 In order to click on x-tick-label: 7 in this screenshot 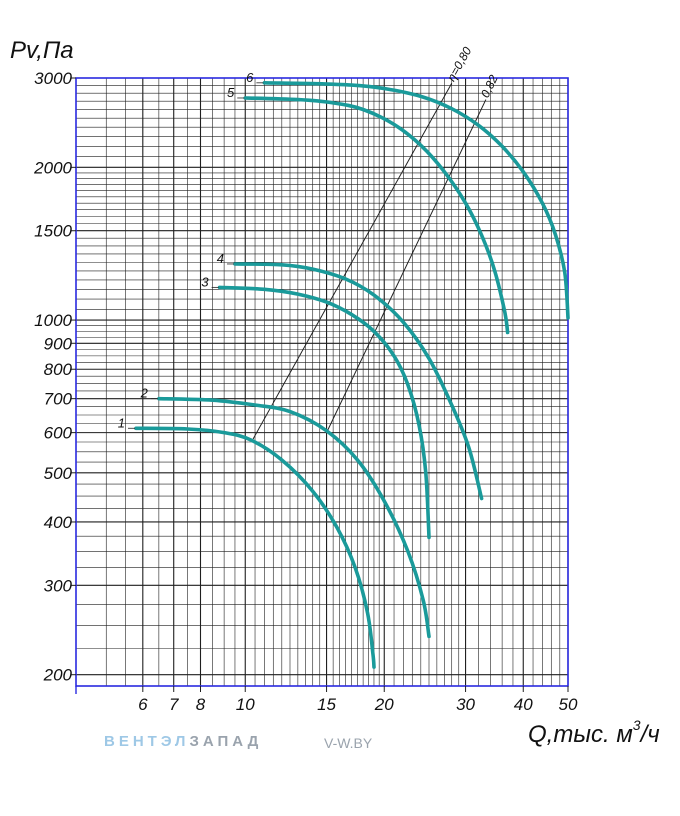, I will do `click(174, 704)`.